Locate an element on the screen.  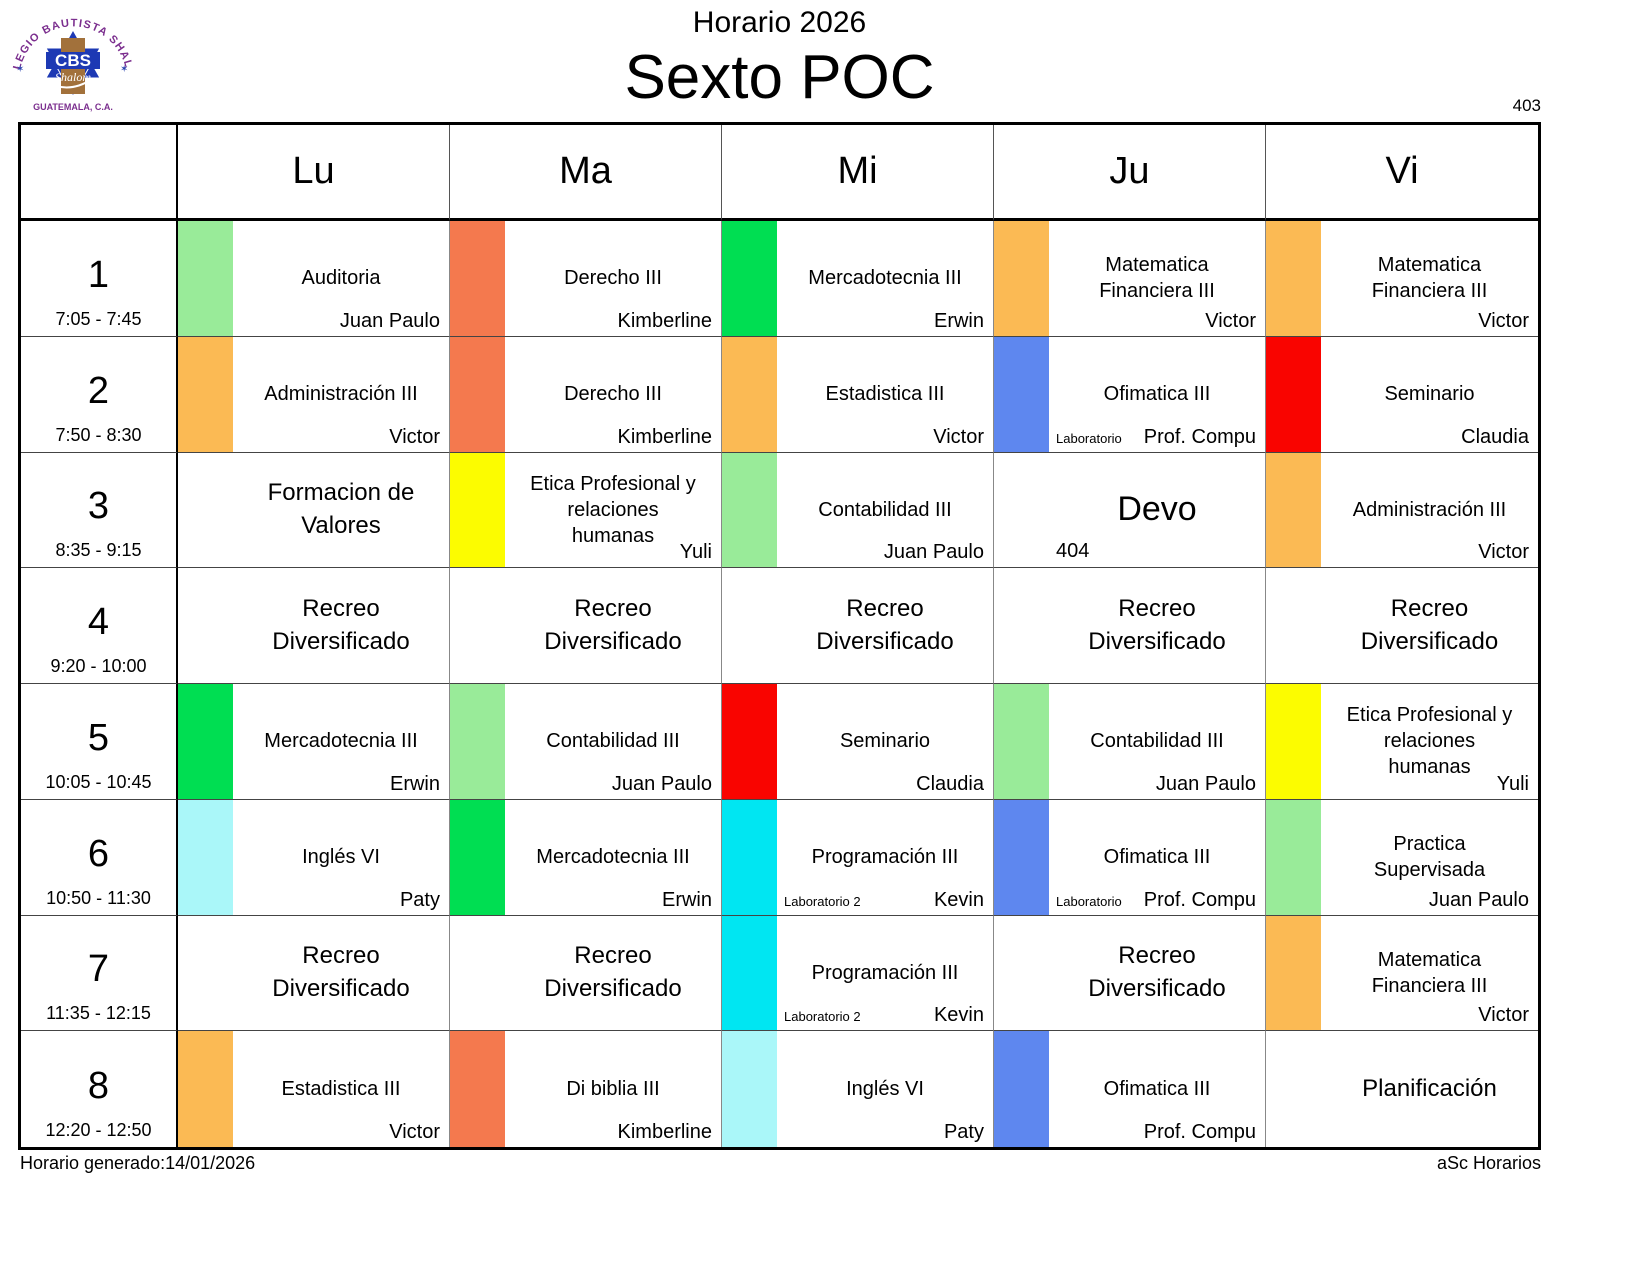
cell-ju-period-7: Recreo Diversificado is located at coordinates (1130, 973).